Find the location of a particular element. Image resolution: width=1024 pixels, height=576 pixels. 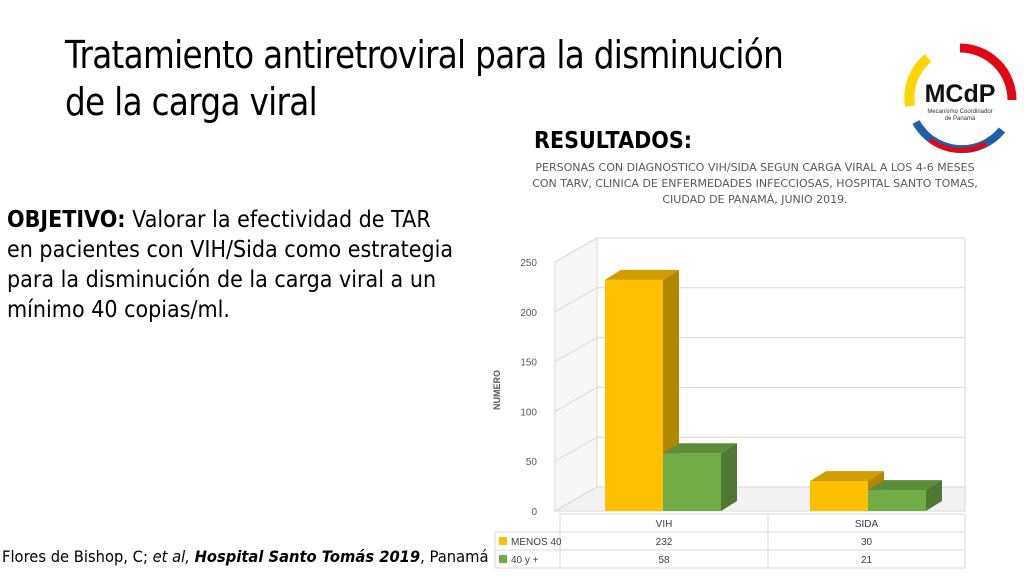

citation-etal: et al, is located at coordinates (171, 556).